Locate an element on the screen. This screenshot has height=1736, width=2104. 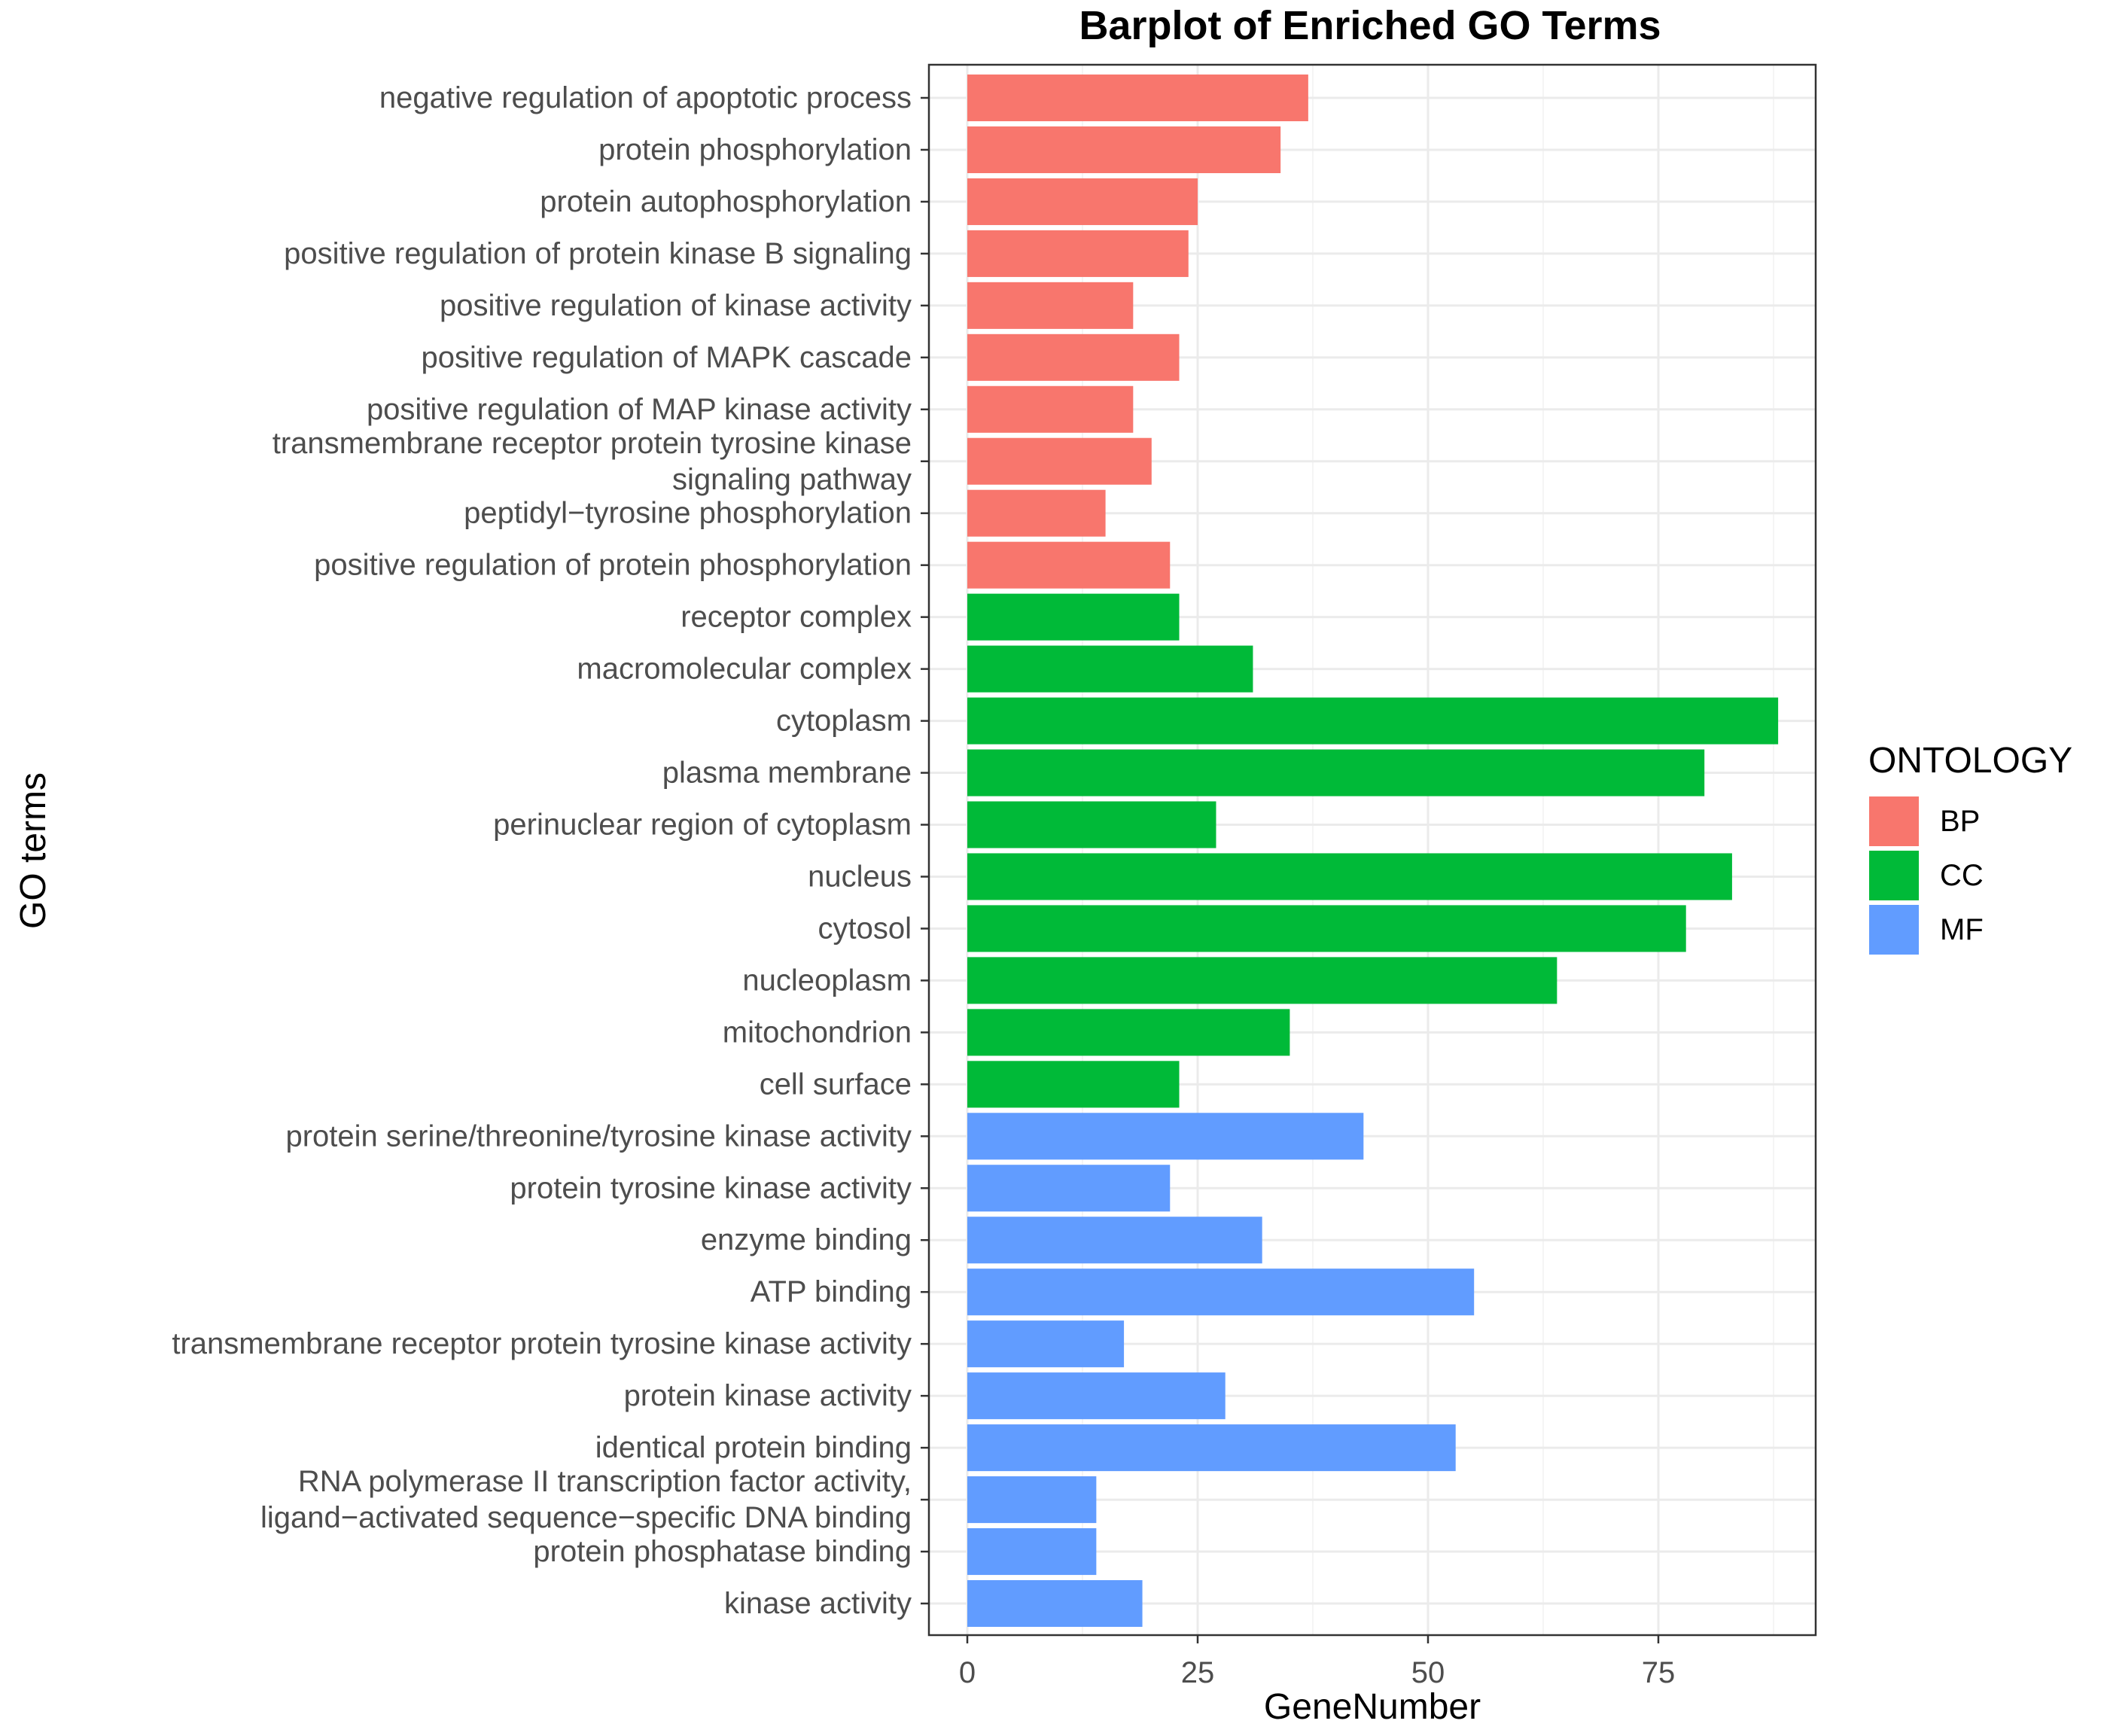
y-tick-label: negative regulation of apoptotic process is located at coordinates (645, 97).